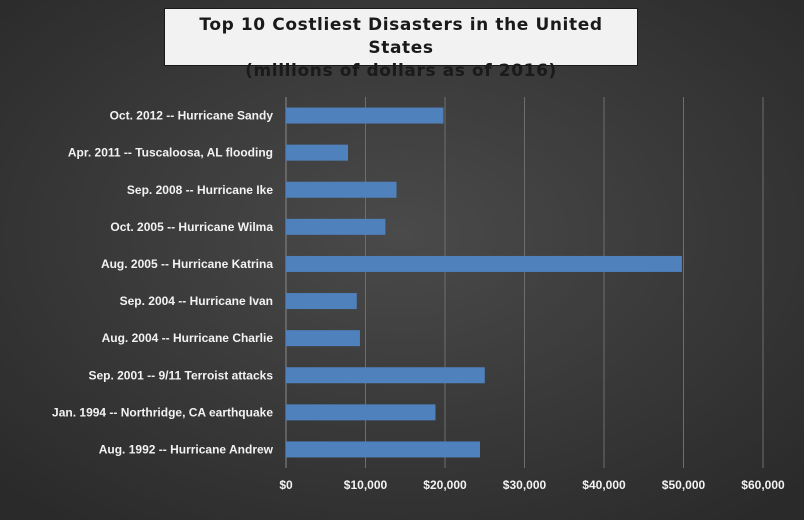 This screenshot has width=804, height=520. Describe the element at coordinates (192, 116) in the screenshot. I see `category-label: Oct. 2012 -- Hurricane Sandy` at that location.